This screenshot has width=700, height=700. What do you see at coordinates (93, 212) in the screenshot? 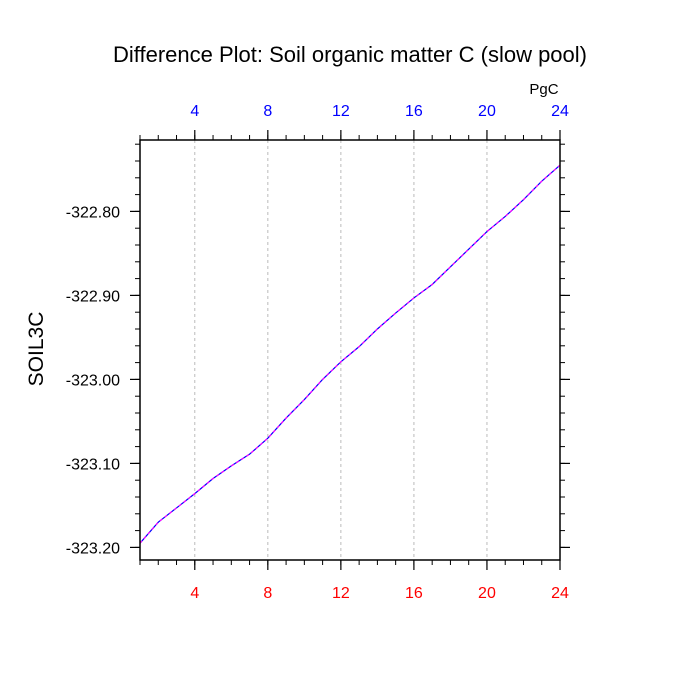
I see `y-tick-label: -322.80` at bounding box center [93, 212].